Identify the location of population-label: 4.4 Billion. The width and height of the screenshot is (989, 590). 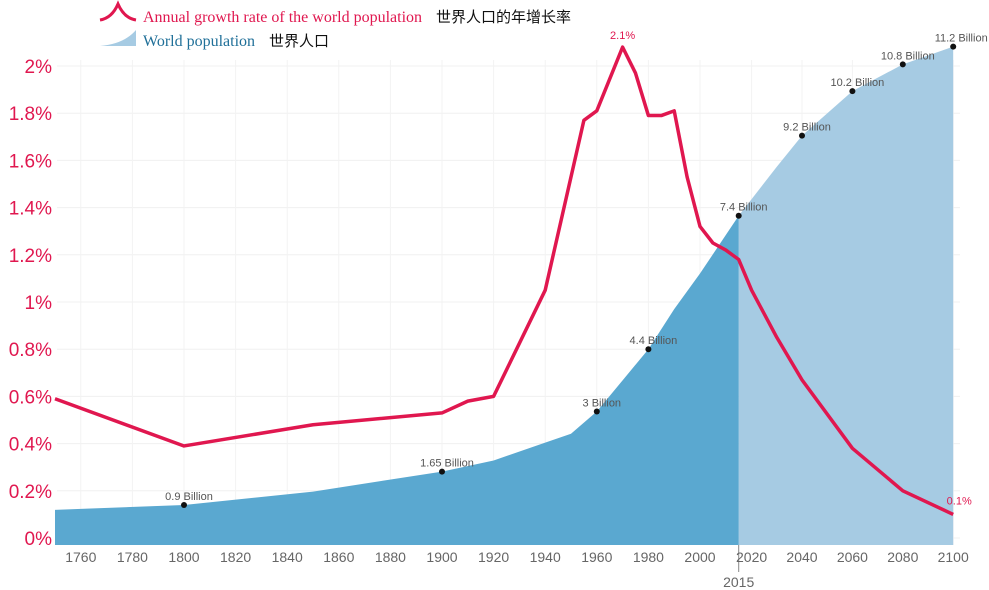
(654, 341).